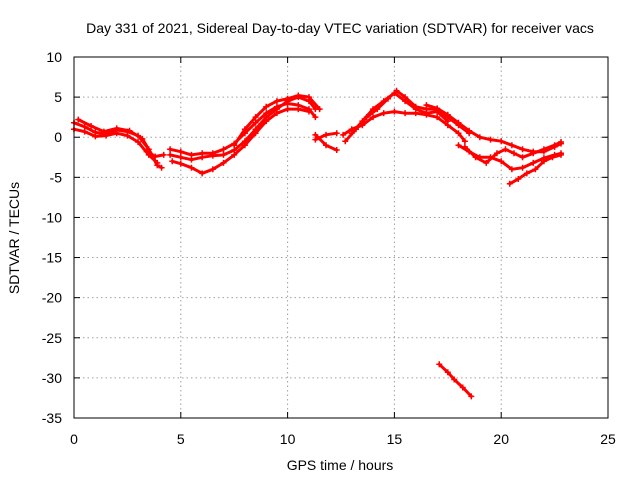  What do you see at coordinates (54, 57) in the screenshot?
I see `y-tick-label: 10` at bounding box center [54, 57].